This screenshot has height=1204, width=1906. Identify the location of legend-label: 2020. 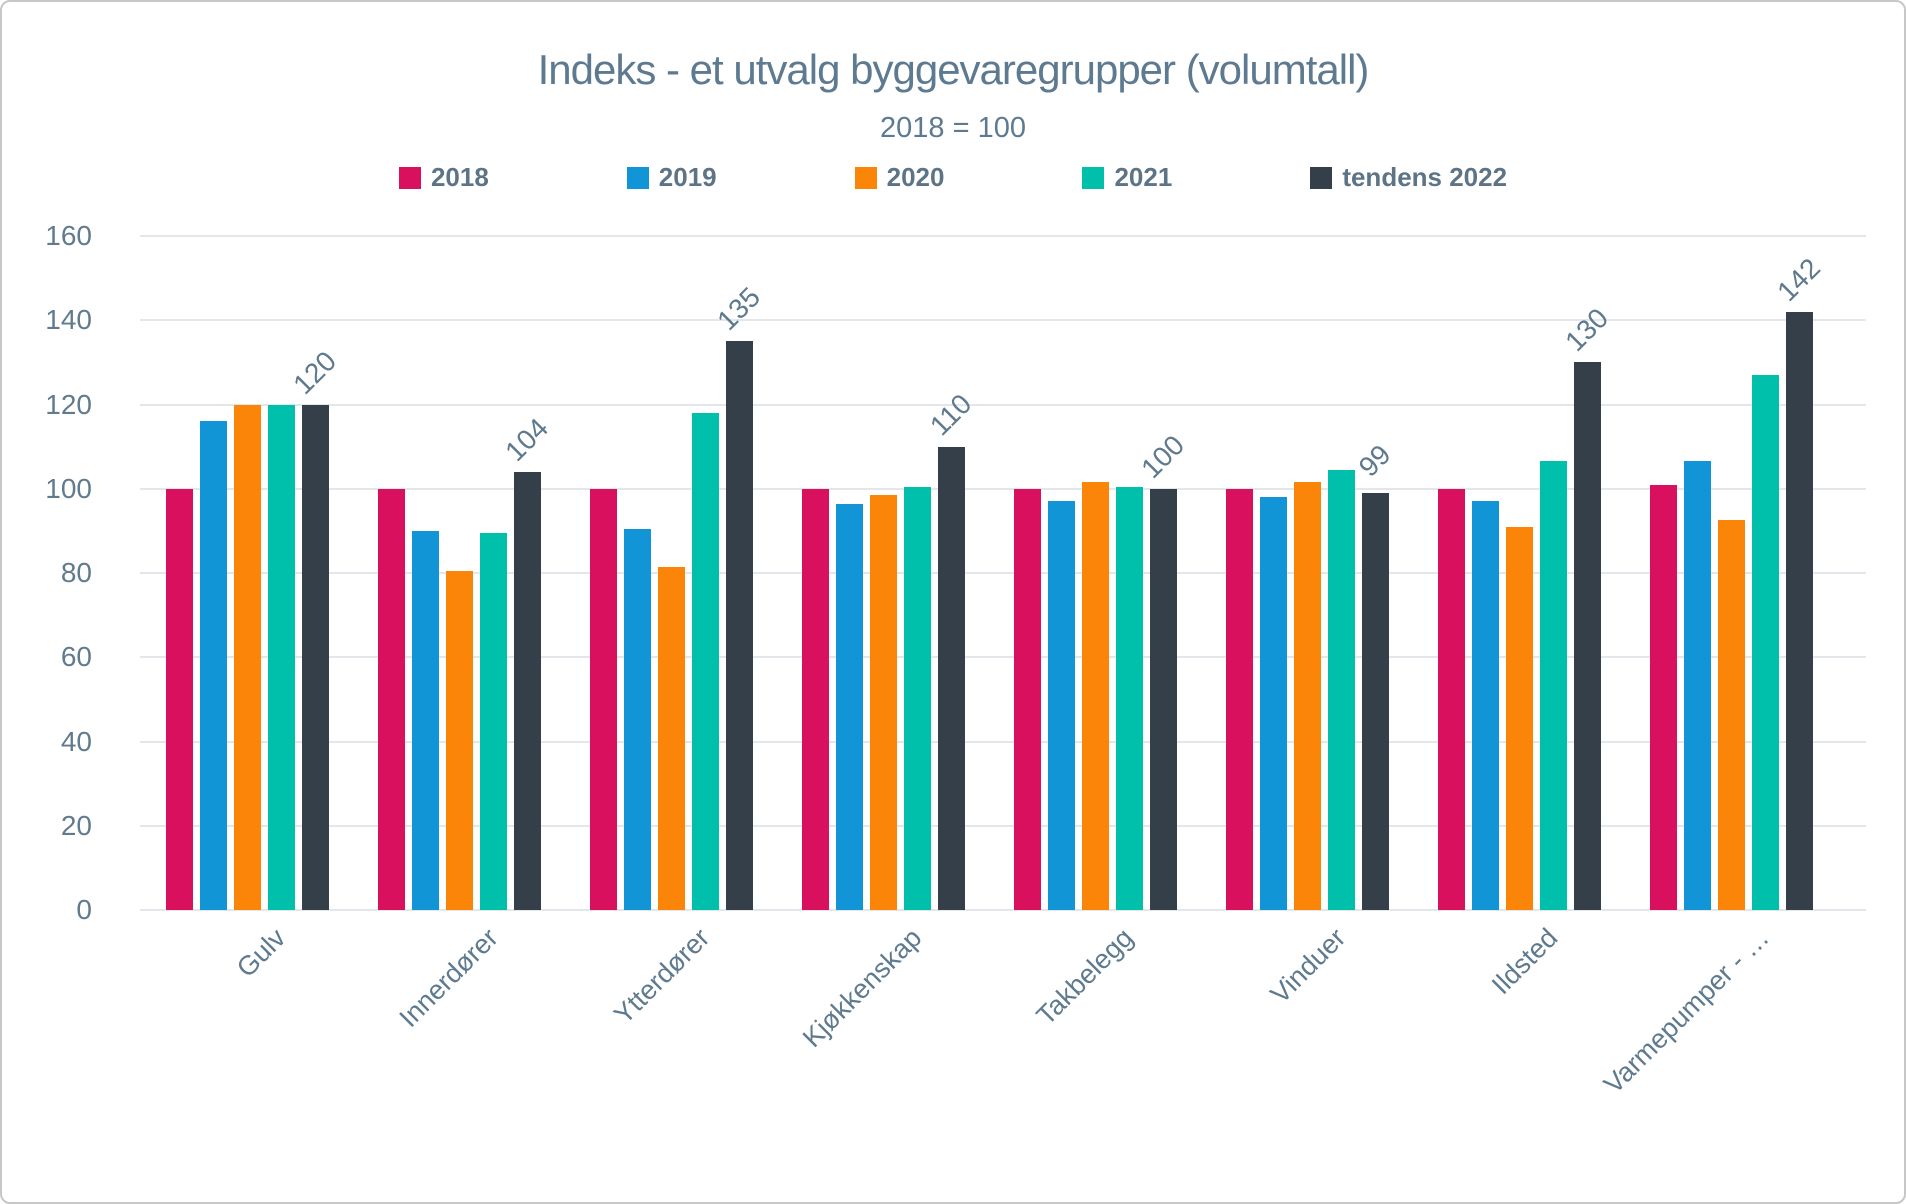
(915, 177).